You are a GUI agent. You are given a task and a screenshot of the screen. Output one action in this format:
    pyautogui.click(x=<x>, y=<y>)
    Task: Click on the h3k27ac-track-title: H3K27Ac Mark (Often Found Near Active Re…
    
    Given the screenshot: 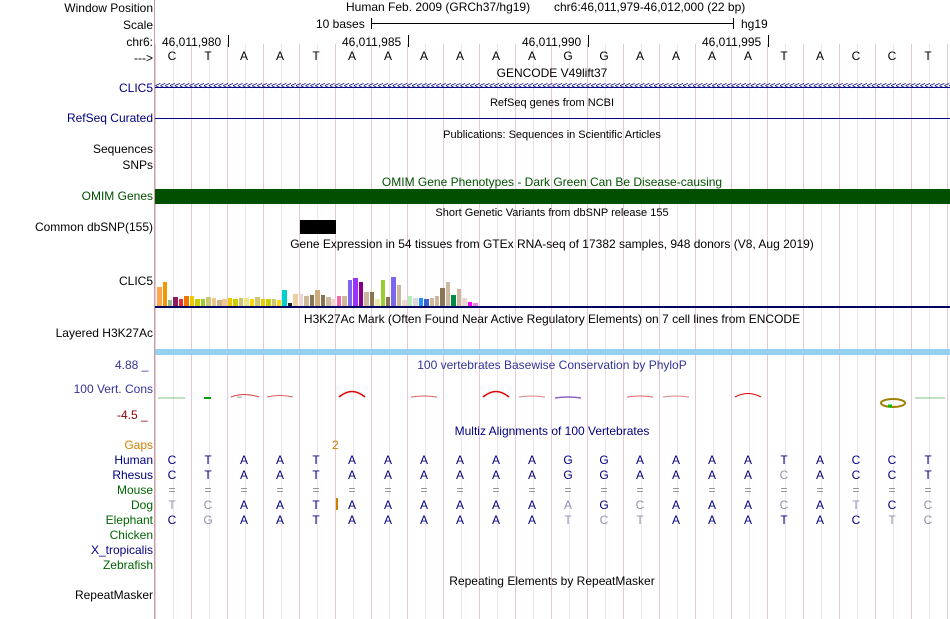 What is the action you would take?
    pyautogui.click(x=552, y=319)
    